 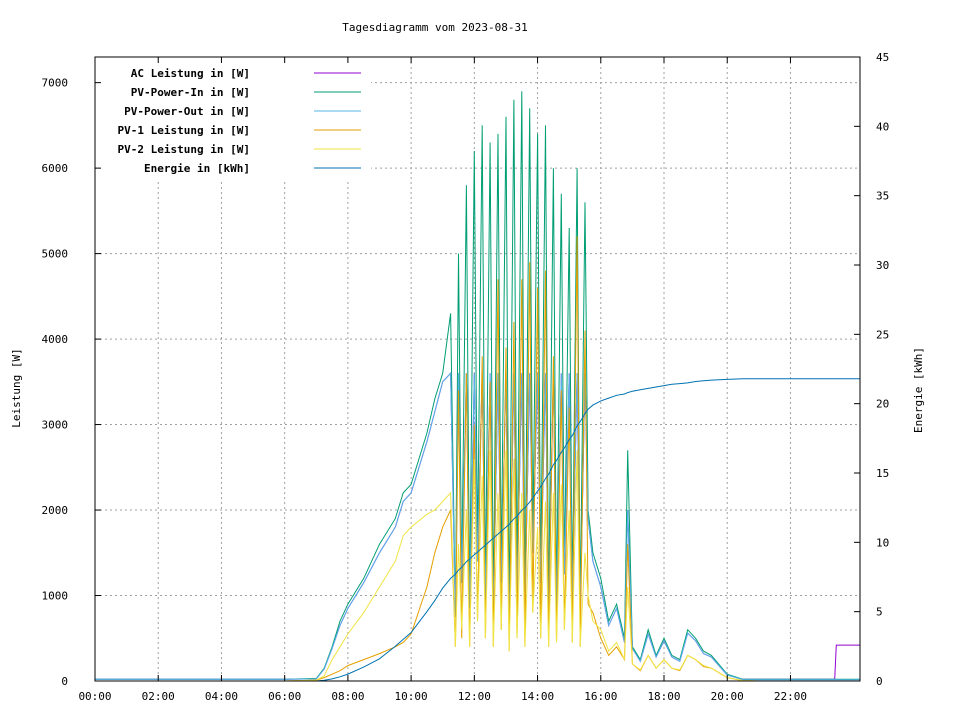 What do you see at coordinates (790, 696) in the screenshot?
I see `x-tick-label: 22:00` at bounding box center [790, 696].